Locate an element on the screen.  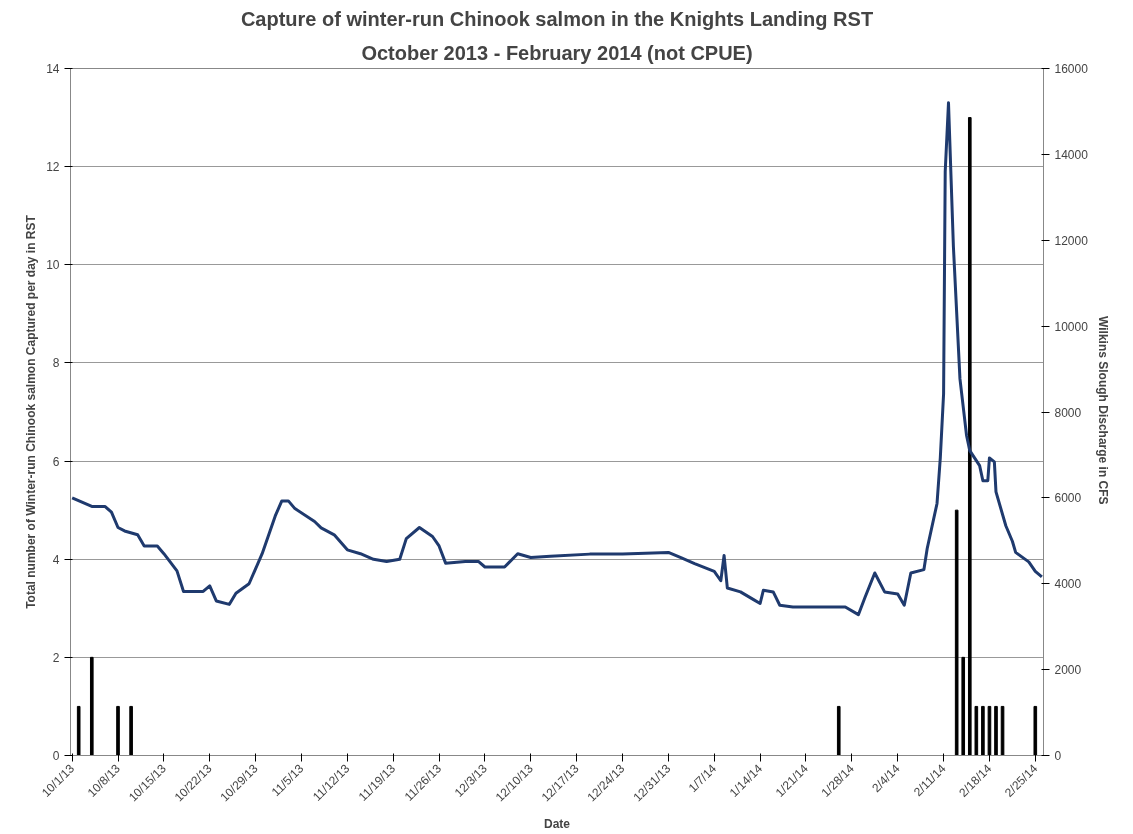
y-tick-label: 10 is located at coordinates (53, 265).